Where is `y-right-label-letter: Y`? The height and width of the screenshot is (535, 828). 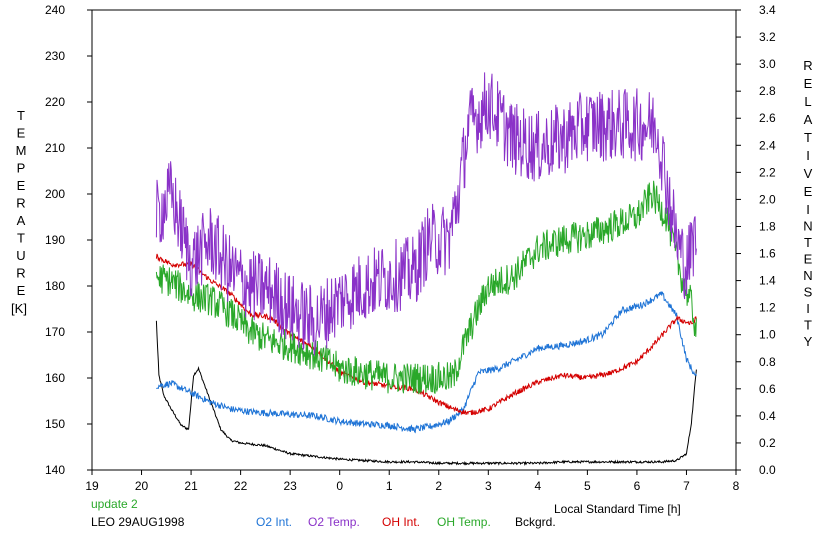 y-right-label-letter: Y is located at coordinates (808, 341).